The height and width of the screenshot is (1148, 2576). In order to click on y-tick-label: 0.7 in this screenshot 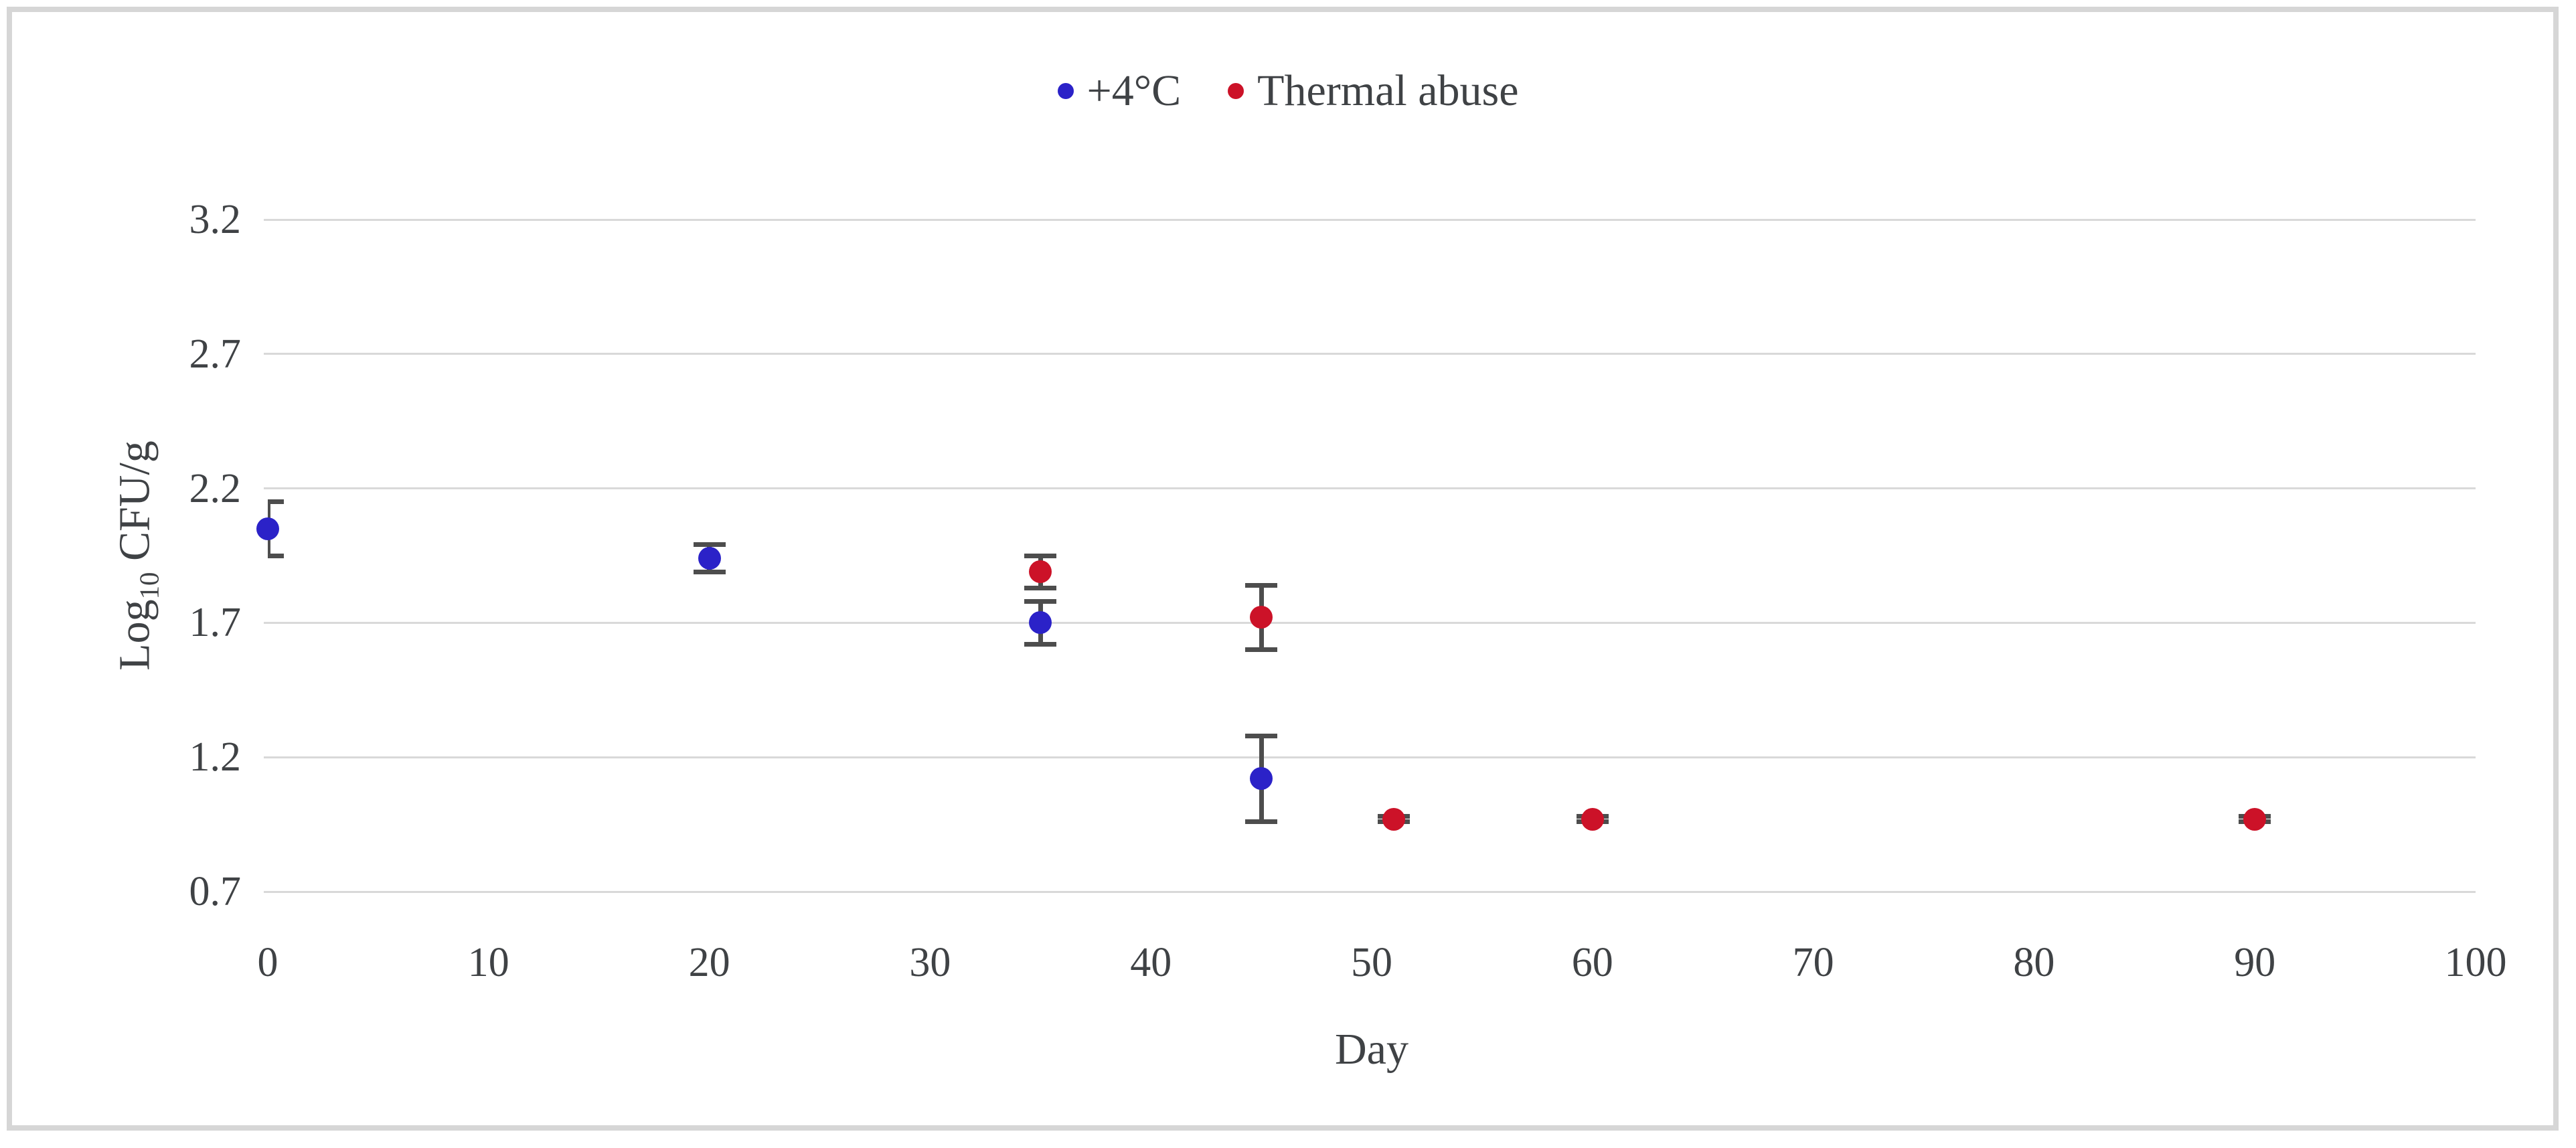, I will do `click(216, 892)`.